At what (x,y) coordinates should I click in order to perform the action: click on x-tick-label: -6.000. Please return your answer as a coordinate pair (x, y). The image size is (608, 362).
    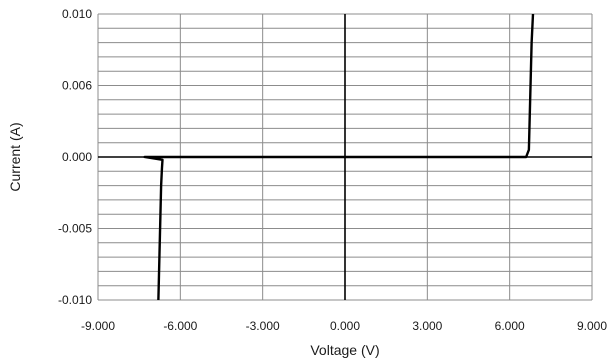
    Looking at the image, I should click on (180, 326).